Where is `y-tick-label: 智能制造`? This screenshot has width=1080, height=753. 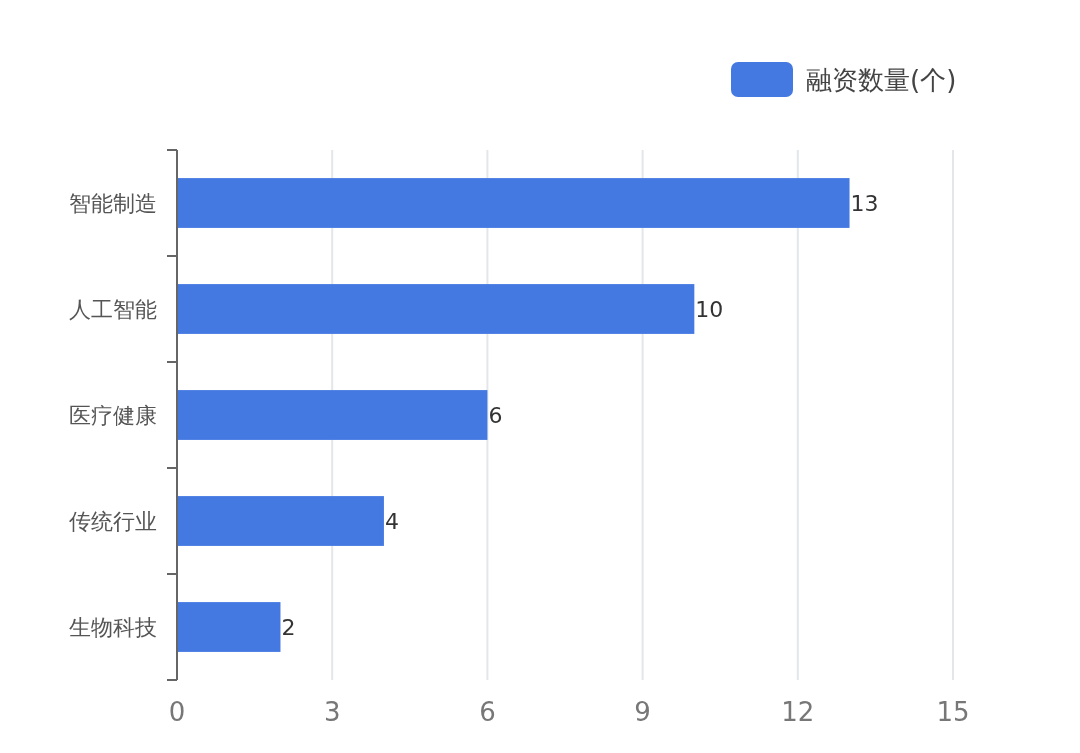 y-tick-label: 智能制造 is located at coordinates (113, 203).